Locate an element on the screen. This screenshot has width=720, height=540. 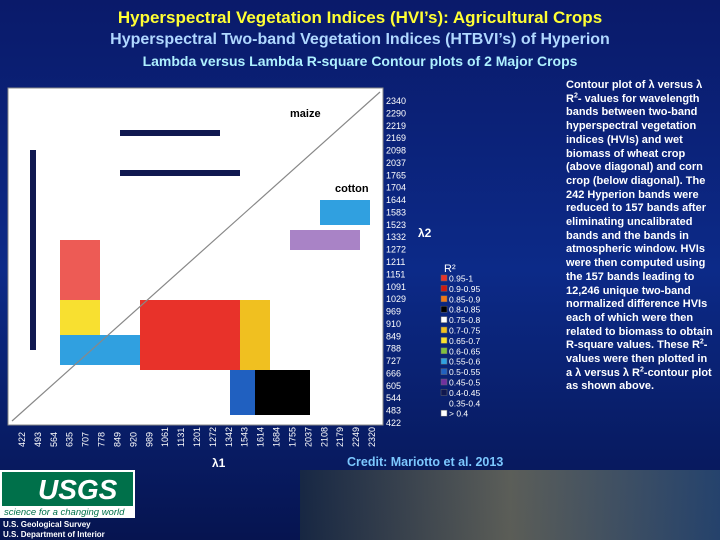
y-tick-label: 1704 is located at coordinates (396, 188).